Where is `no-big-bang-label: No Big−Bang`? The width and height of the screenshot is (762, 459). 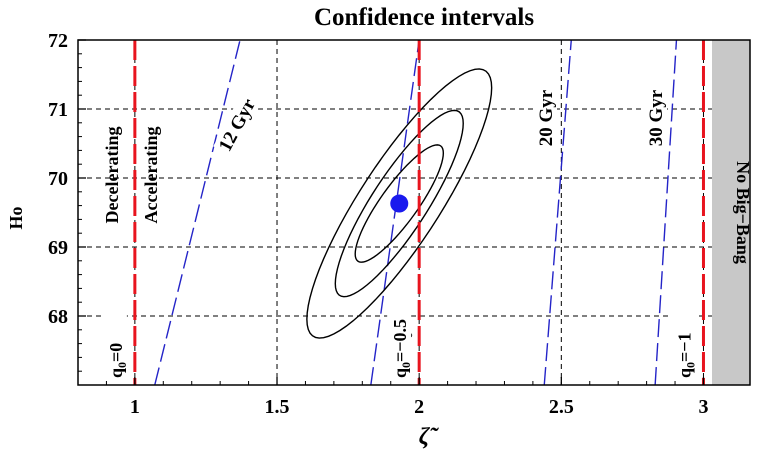 no-big-bang-label: No Big−Bang is located at coordinates (743, 212).